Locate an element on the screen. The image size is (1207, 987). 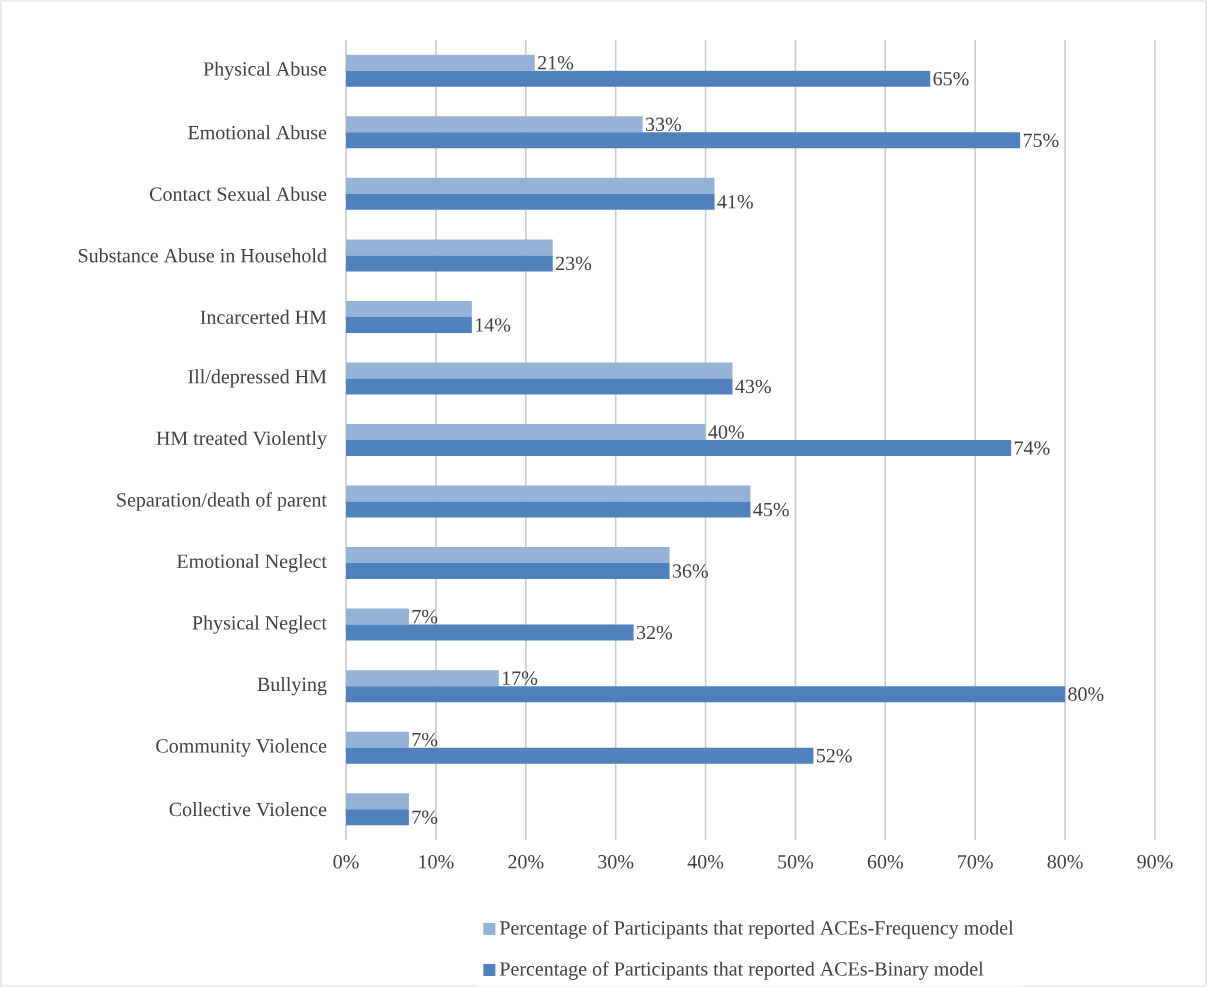
data-label: 65% is located at coordinates (951, 78).